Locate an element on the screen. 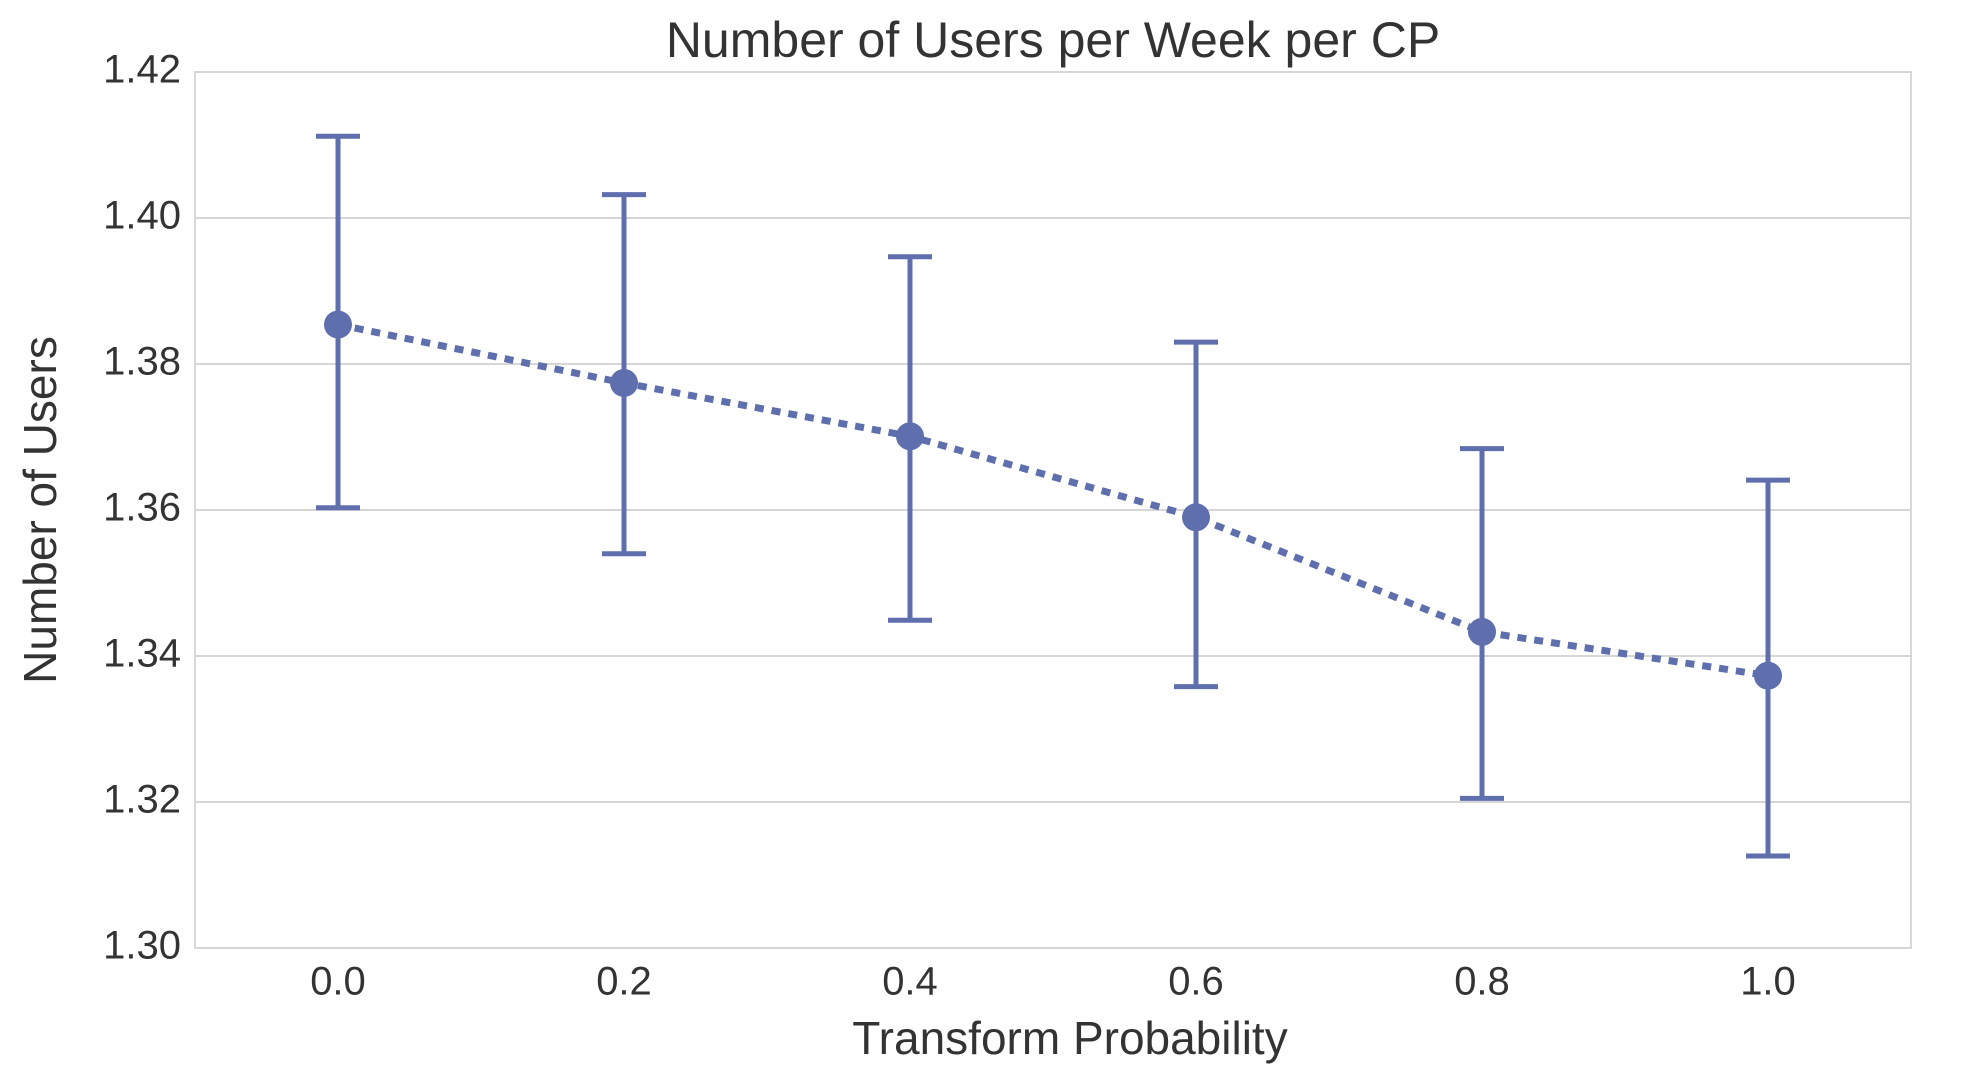 The width and height of the screenshot is (1967, 1089). y-tick-label: 1.34 is located at coordinates (142, 654).